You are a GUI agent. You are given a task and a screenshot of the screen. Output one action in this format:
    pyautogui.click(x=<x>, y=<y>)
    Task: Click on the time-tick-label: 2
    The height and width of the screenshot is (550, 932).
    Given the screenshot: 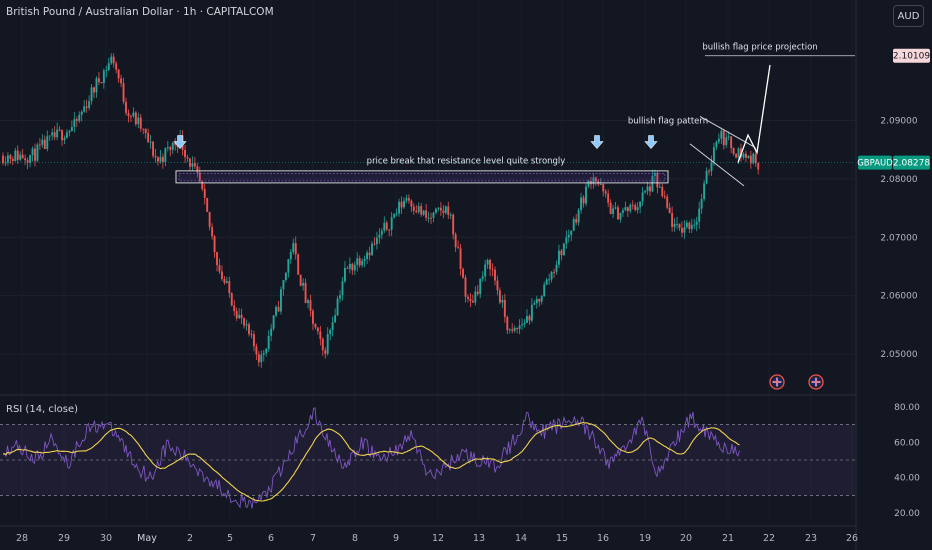 What is the action you would take?
    pyautogui.click(x=190, y=538)
    